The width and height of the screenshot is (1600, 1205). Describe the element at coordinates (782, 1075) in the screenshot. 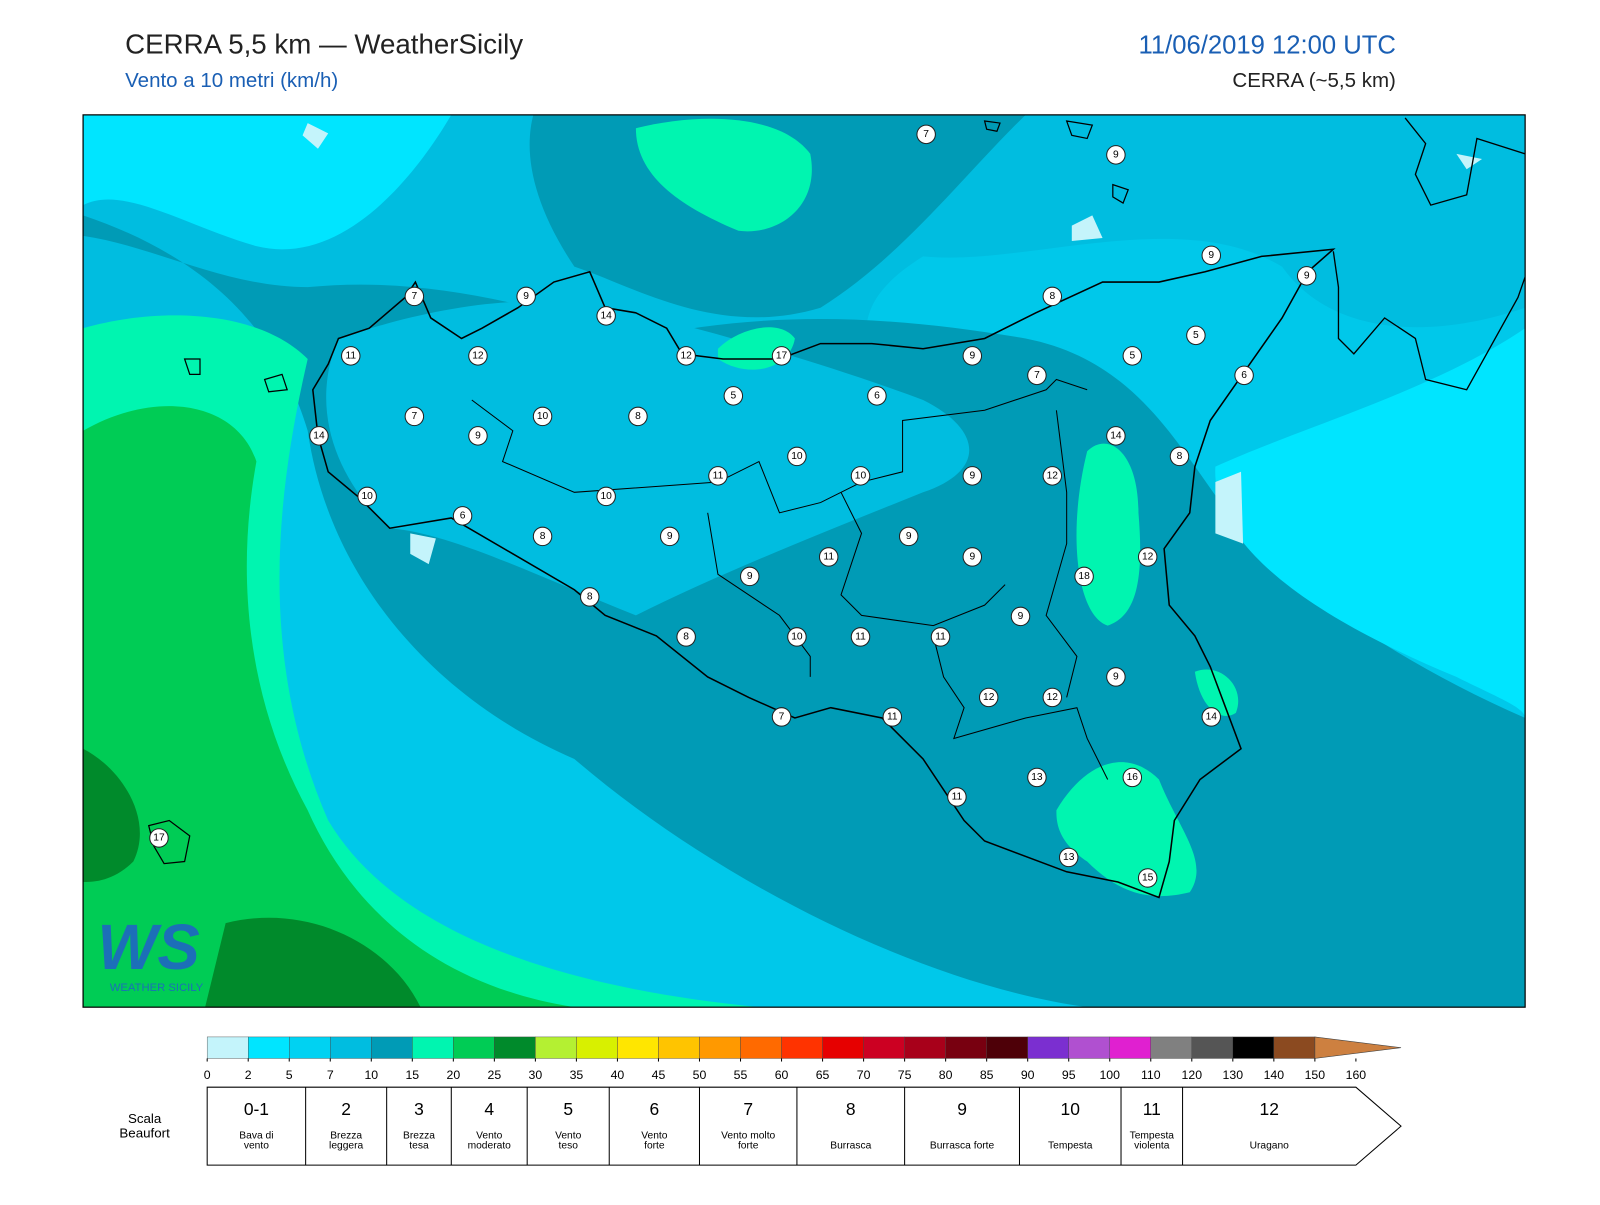

I see `colorbar-tick-label: 60` at that location.